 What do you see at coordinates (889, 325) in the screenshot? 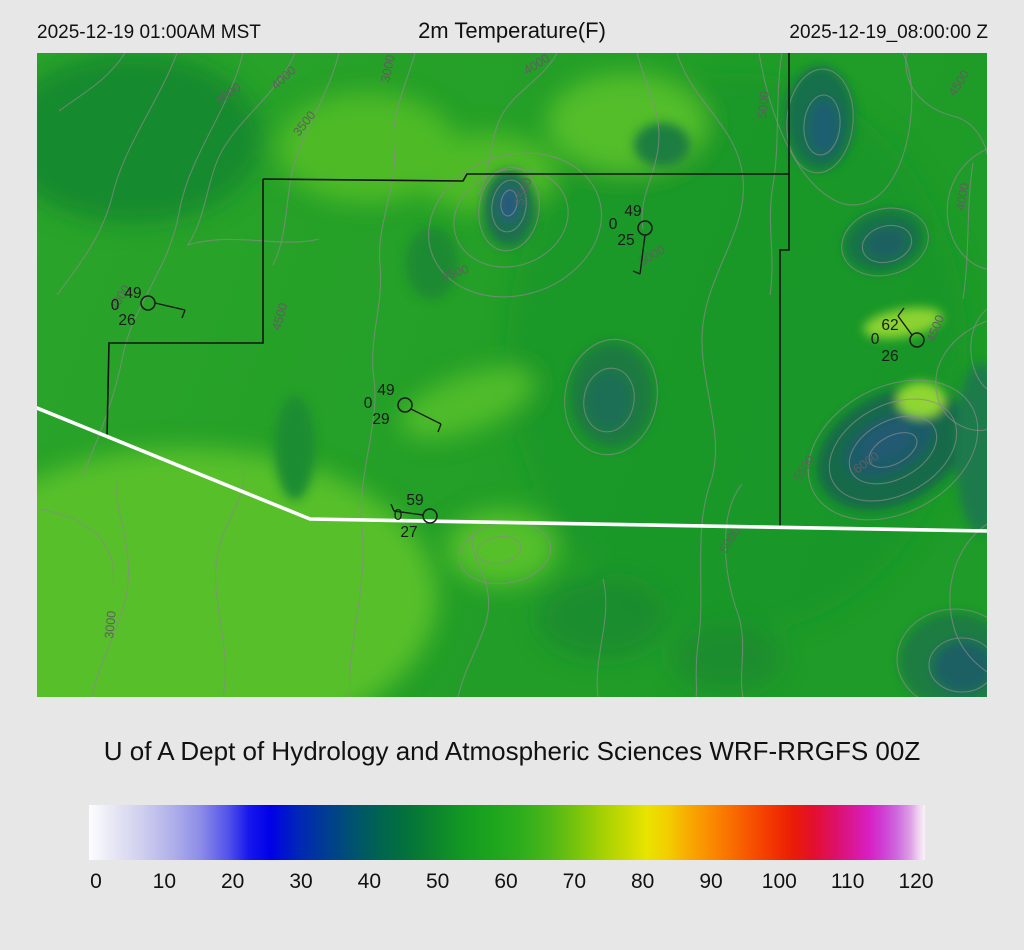
I see `station-temperature: 62` at bounding box center [889, 325].